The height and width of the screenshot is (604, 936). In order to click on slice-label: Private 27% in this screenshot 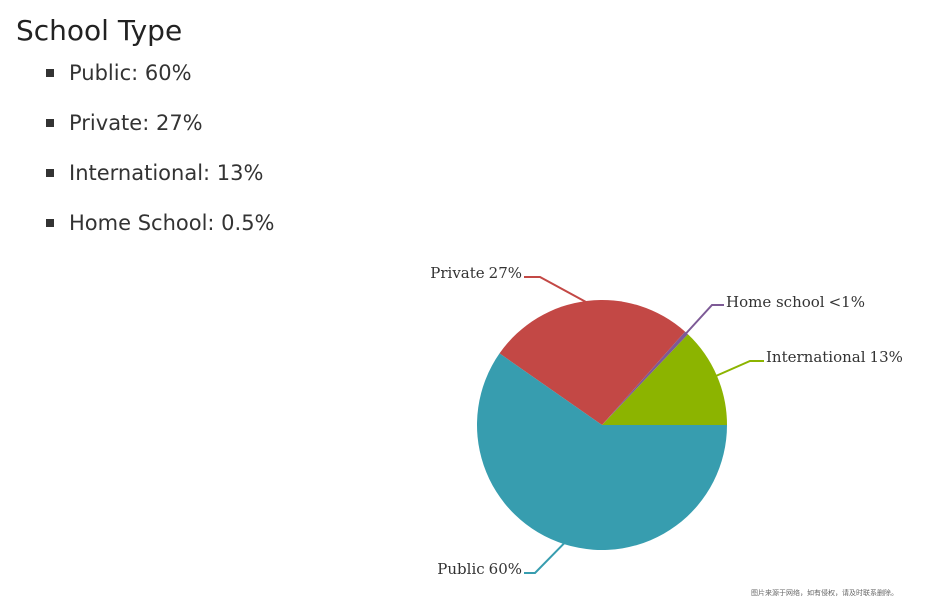, I will do `click(476, 273)`.